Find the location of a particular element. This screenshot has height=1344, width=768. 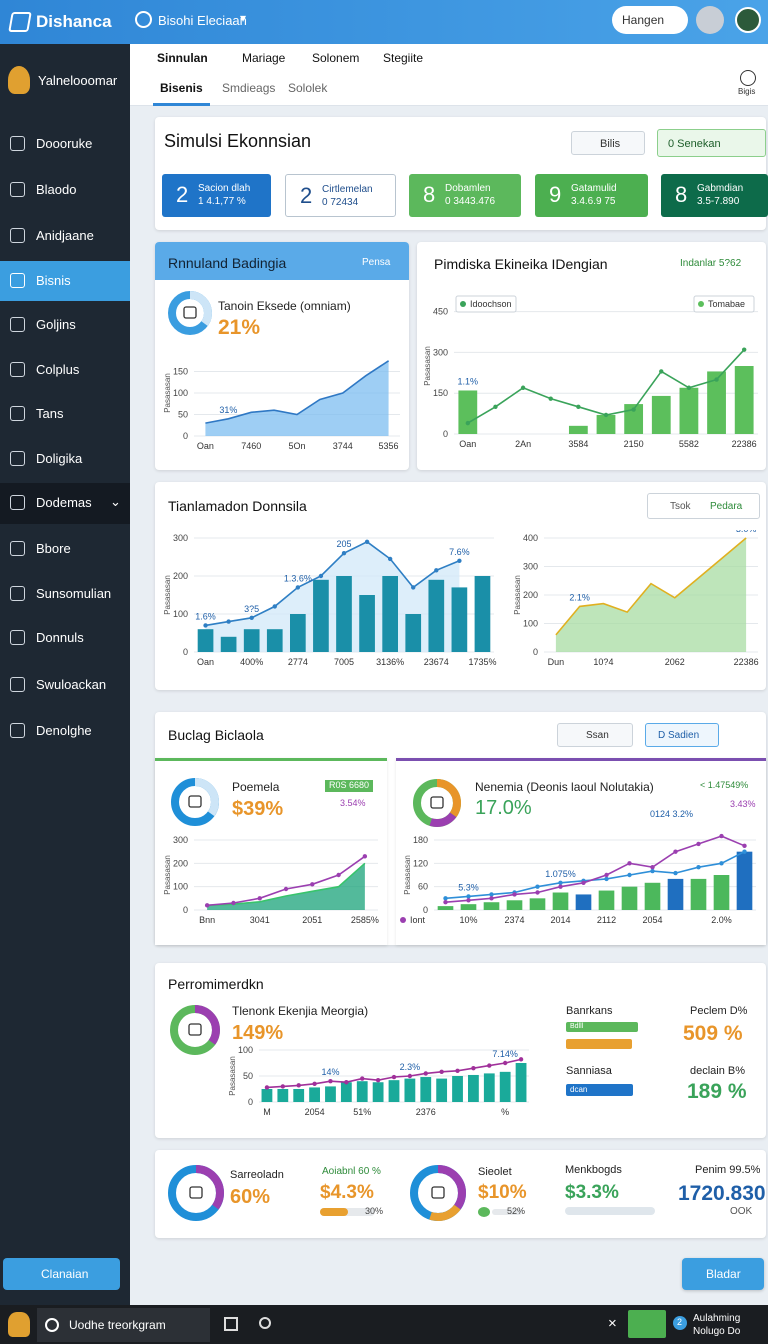

area is located at coordinates (651, 595).